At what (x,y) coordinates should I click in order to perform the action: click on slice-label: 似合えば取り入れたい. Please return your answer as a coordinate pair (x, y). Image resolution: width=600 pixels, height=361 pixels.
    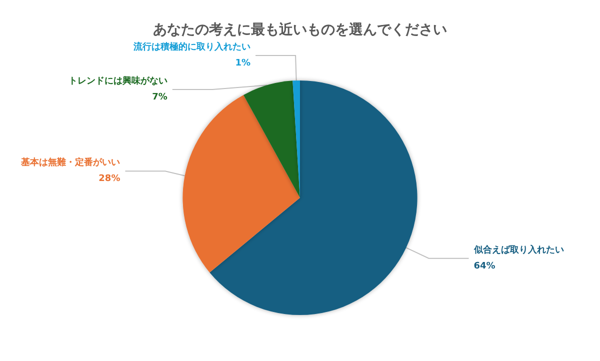
    Looking at the image, I should click on (518, 250).